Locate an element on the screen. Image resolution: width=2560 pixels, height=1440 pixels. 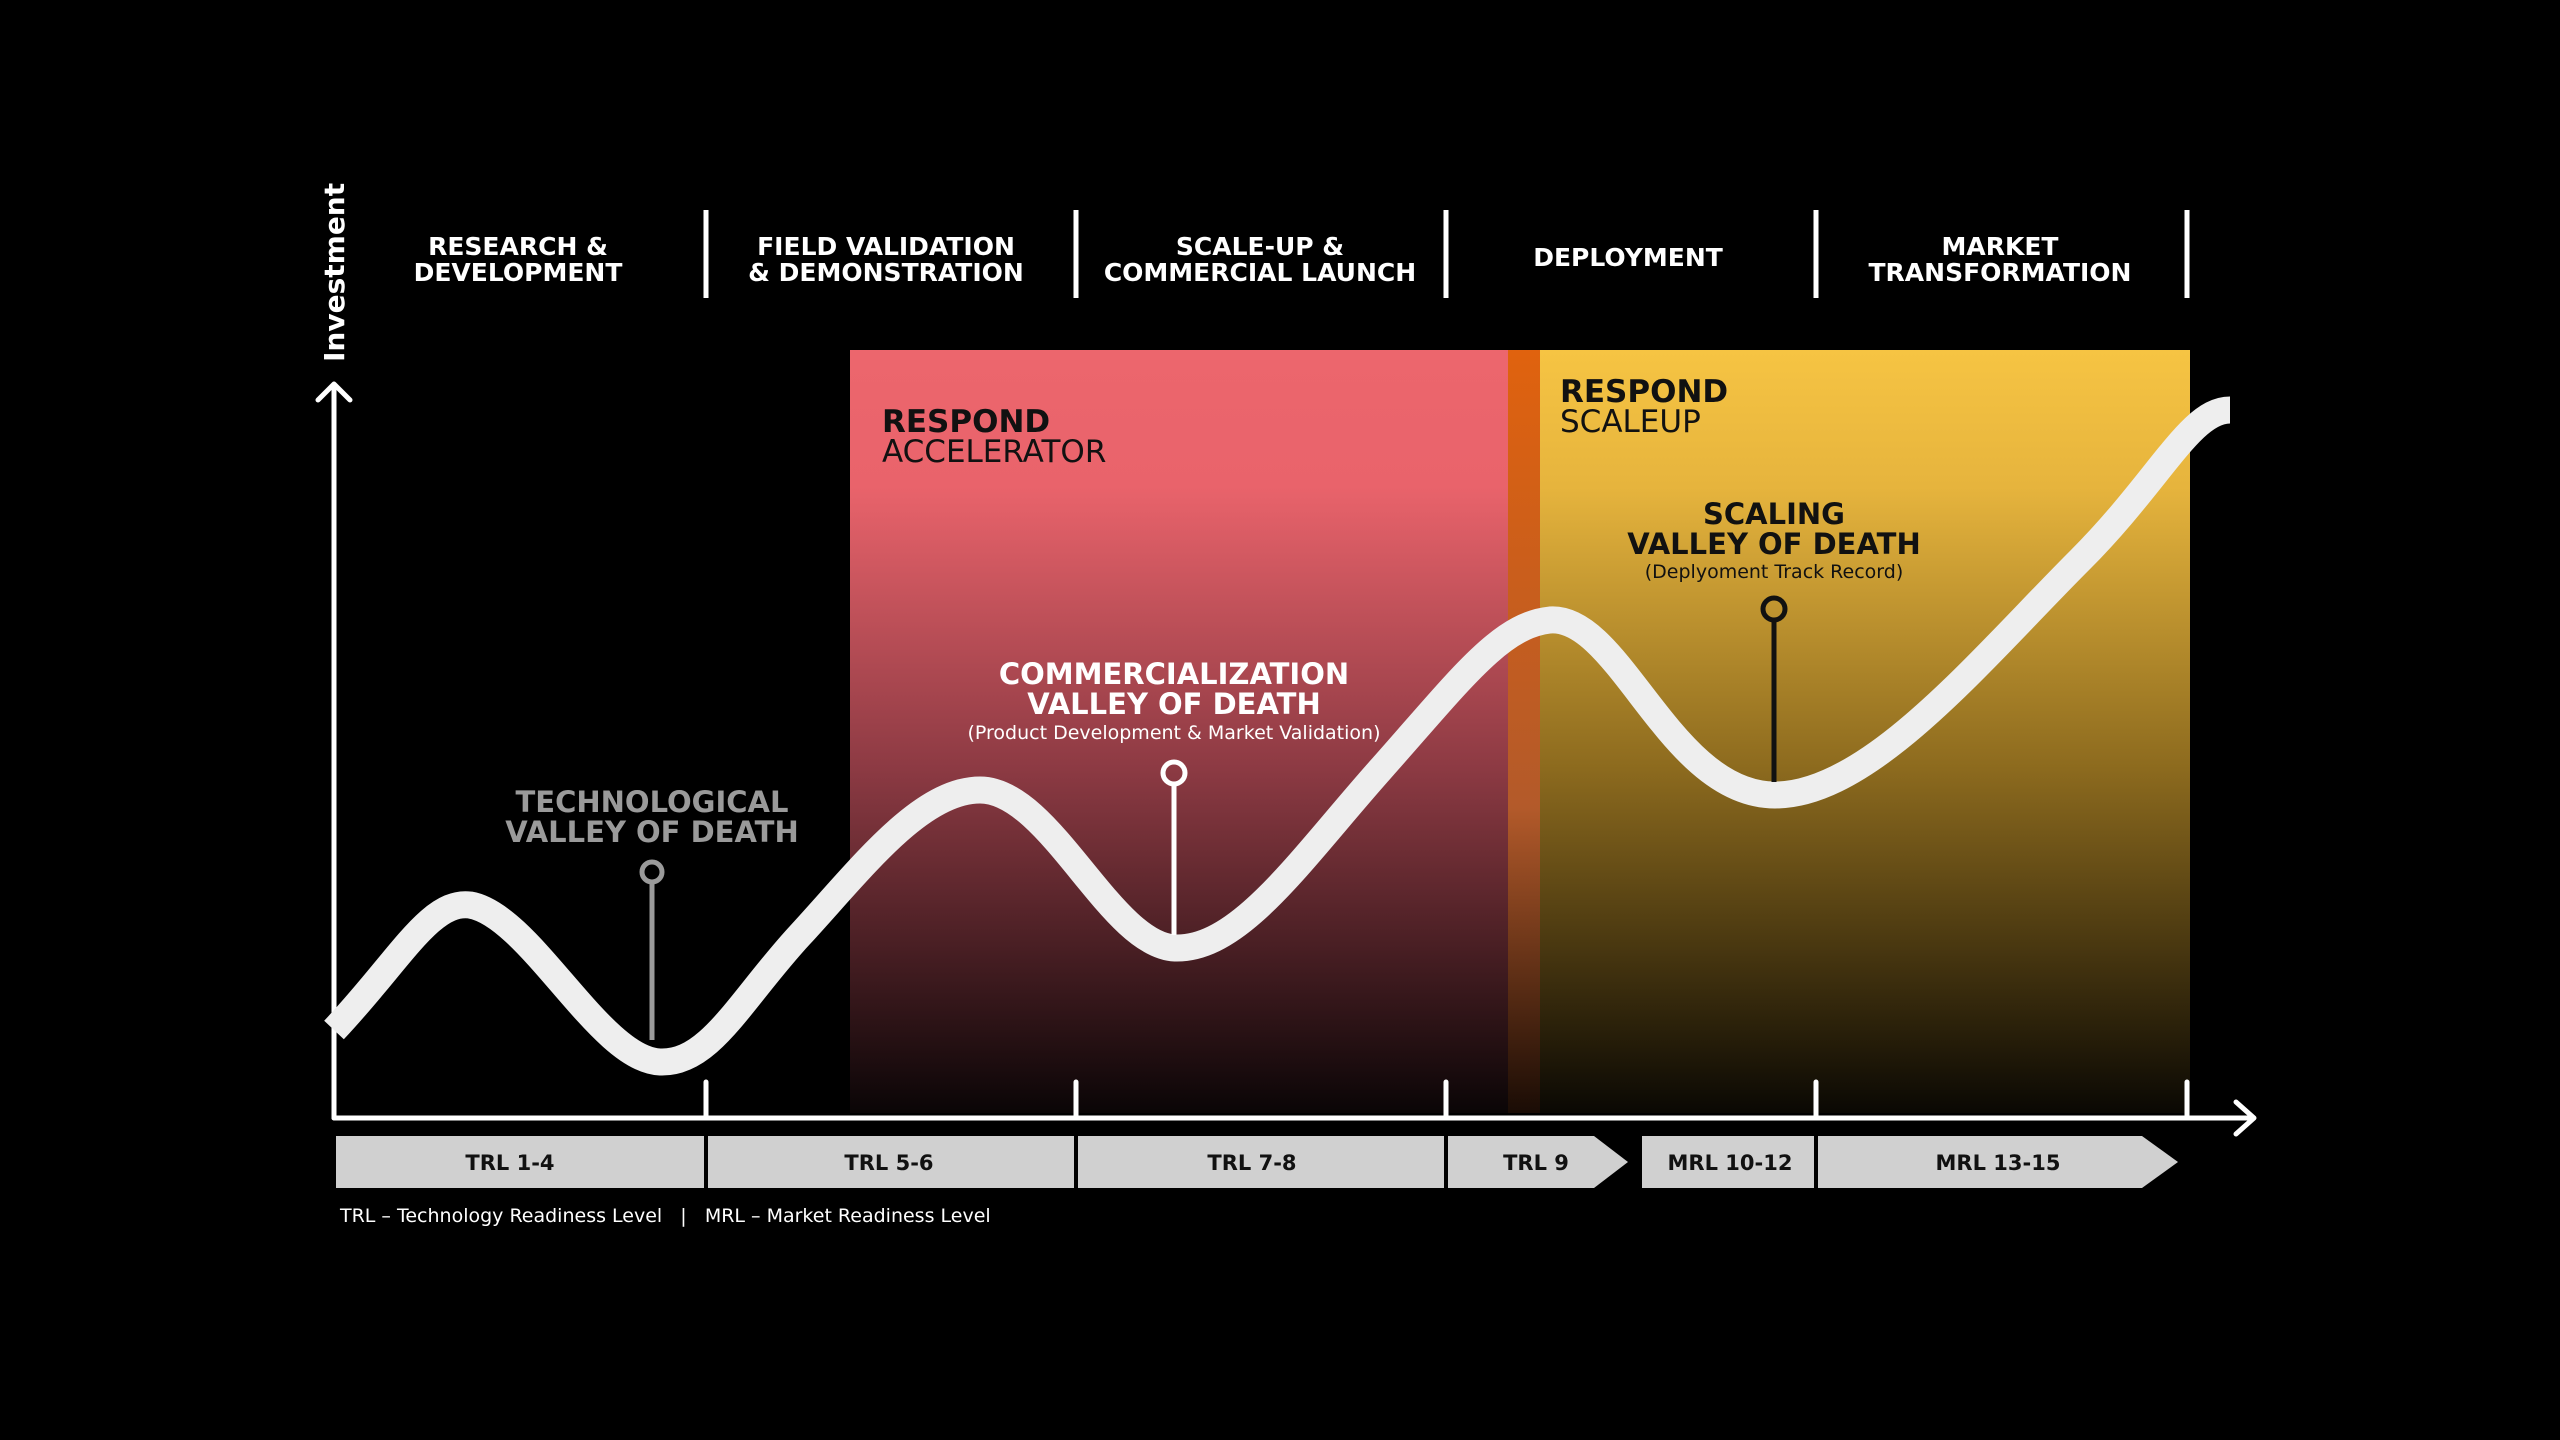
phase-header: & DEMONSTRATION is located at coordinates (886, 272).